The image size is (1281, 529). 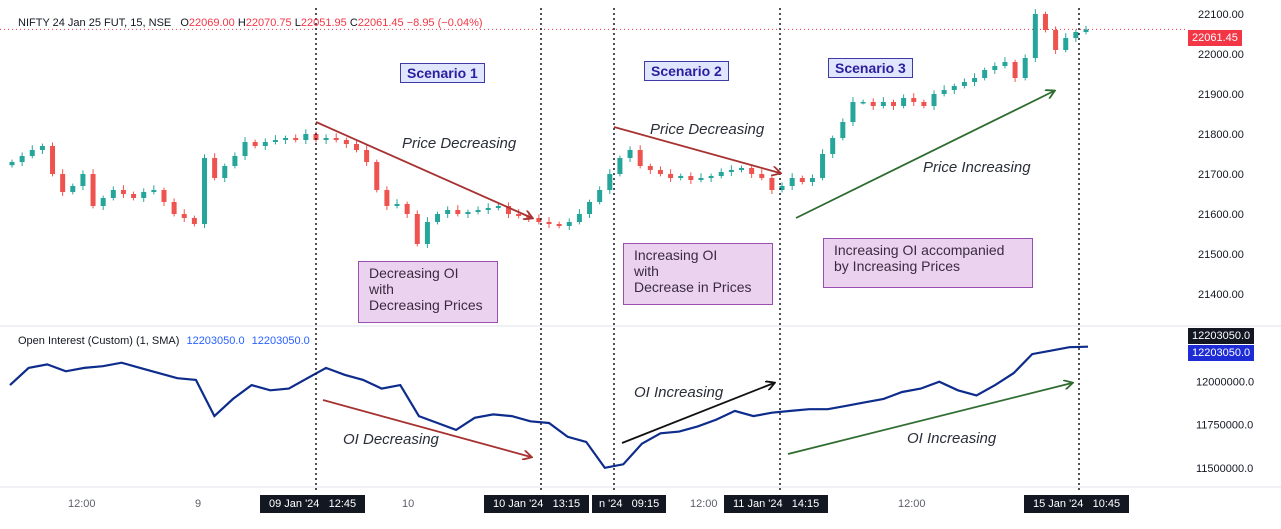 I want to click on price-tick-label: 22100.00, so click(x=1221, y=15).